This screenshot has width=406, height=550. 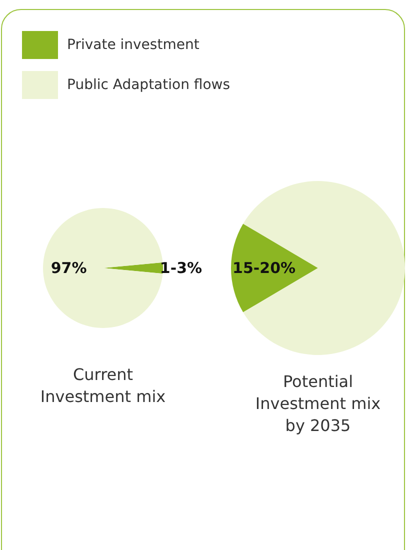 I want to click on text: Current Investment mix, so click(x=103, y=386).